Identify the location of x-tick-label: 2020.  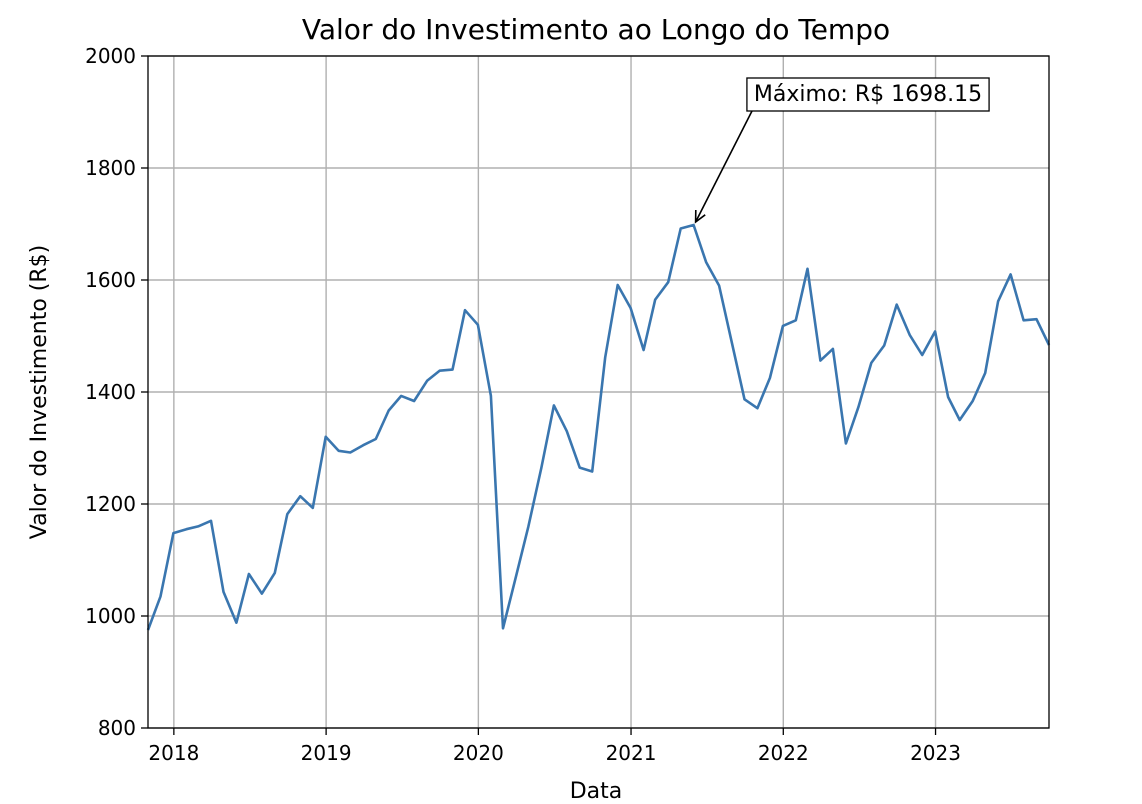
(478, 753).